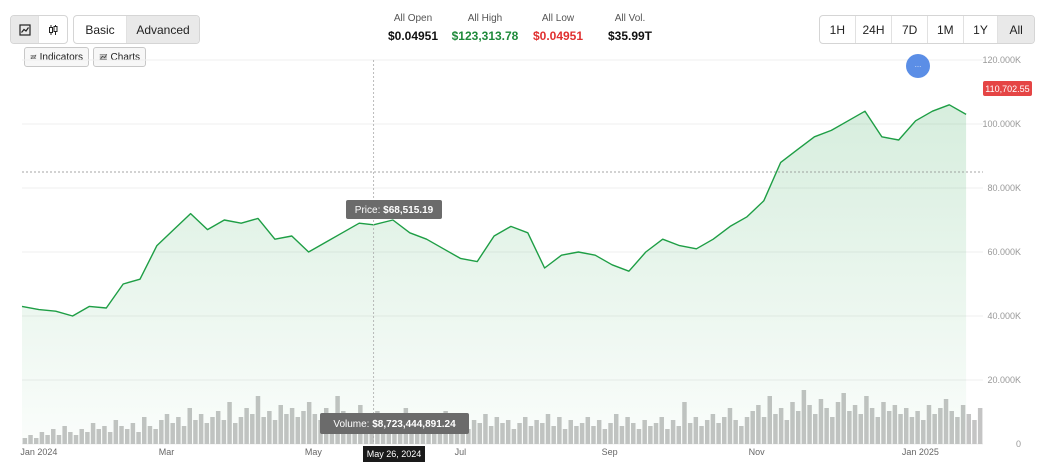 Image resolution: width=1040 pixels, height=469 pixels. I want to click on price-tooltip, so click(394, 209).